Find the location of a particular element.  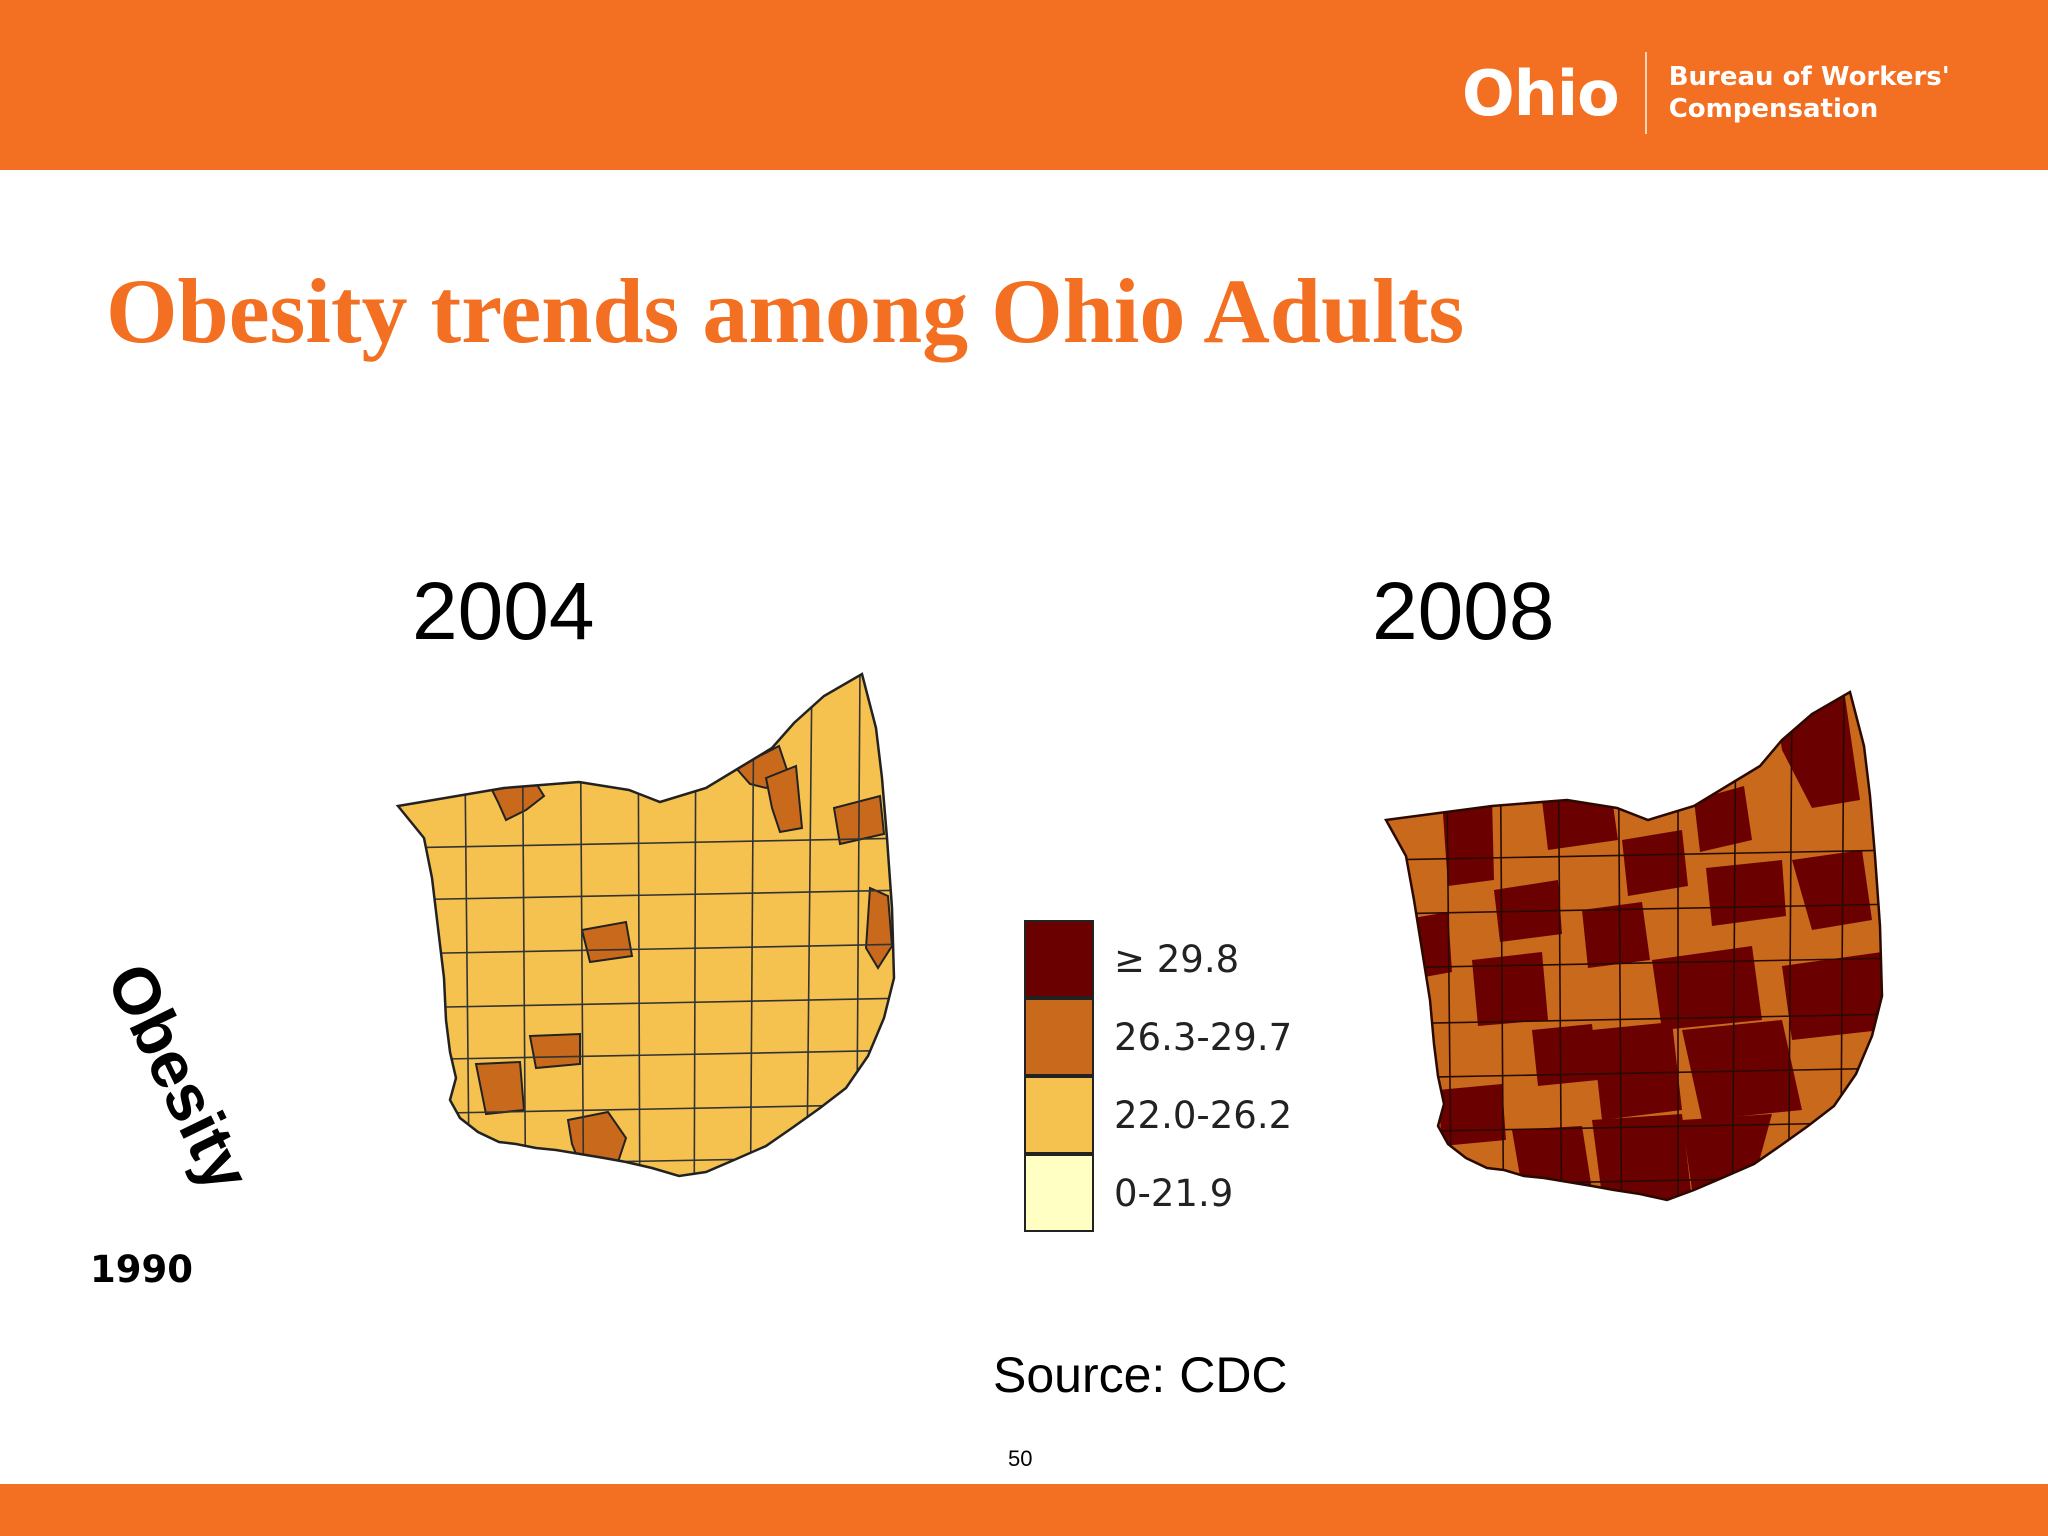

logo-ohio-wordmark: Ohio is located at coordinates (1541, 93).